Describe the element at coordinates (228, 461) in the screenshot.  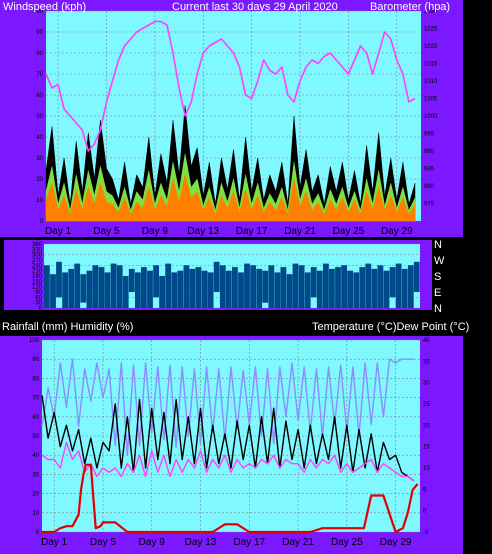
I see `dewpoint-line` at that location.